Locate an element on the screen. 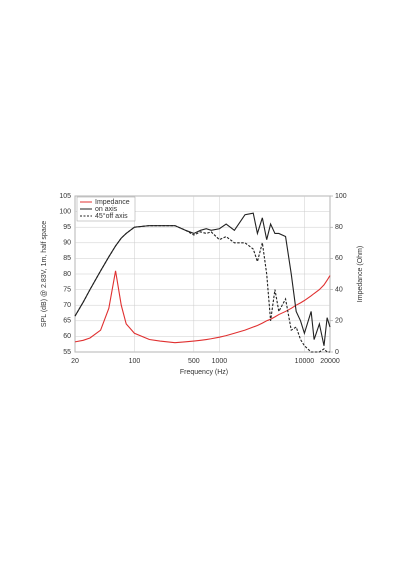 The width and height of the screenshot is (400, 575). y-tick-label: 70 is located at coordinates (67, 305).